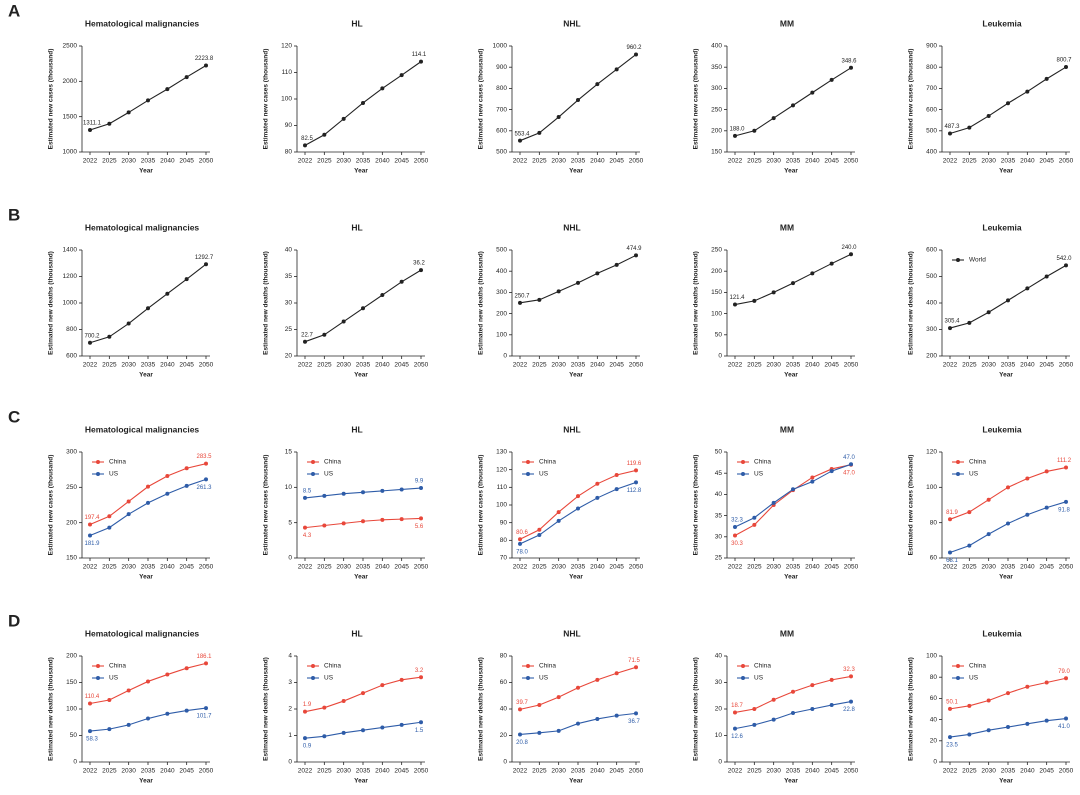 This screenshot has width=1080, height=795. What do you see at coordinates (787, 429) in the screenshot?
I see `chart-title: MM` at bounding box center [787, 429].